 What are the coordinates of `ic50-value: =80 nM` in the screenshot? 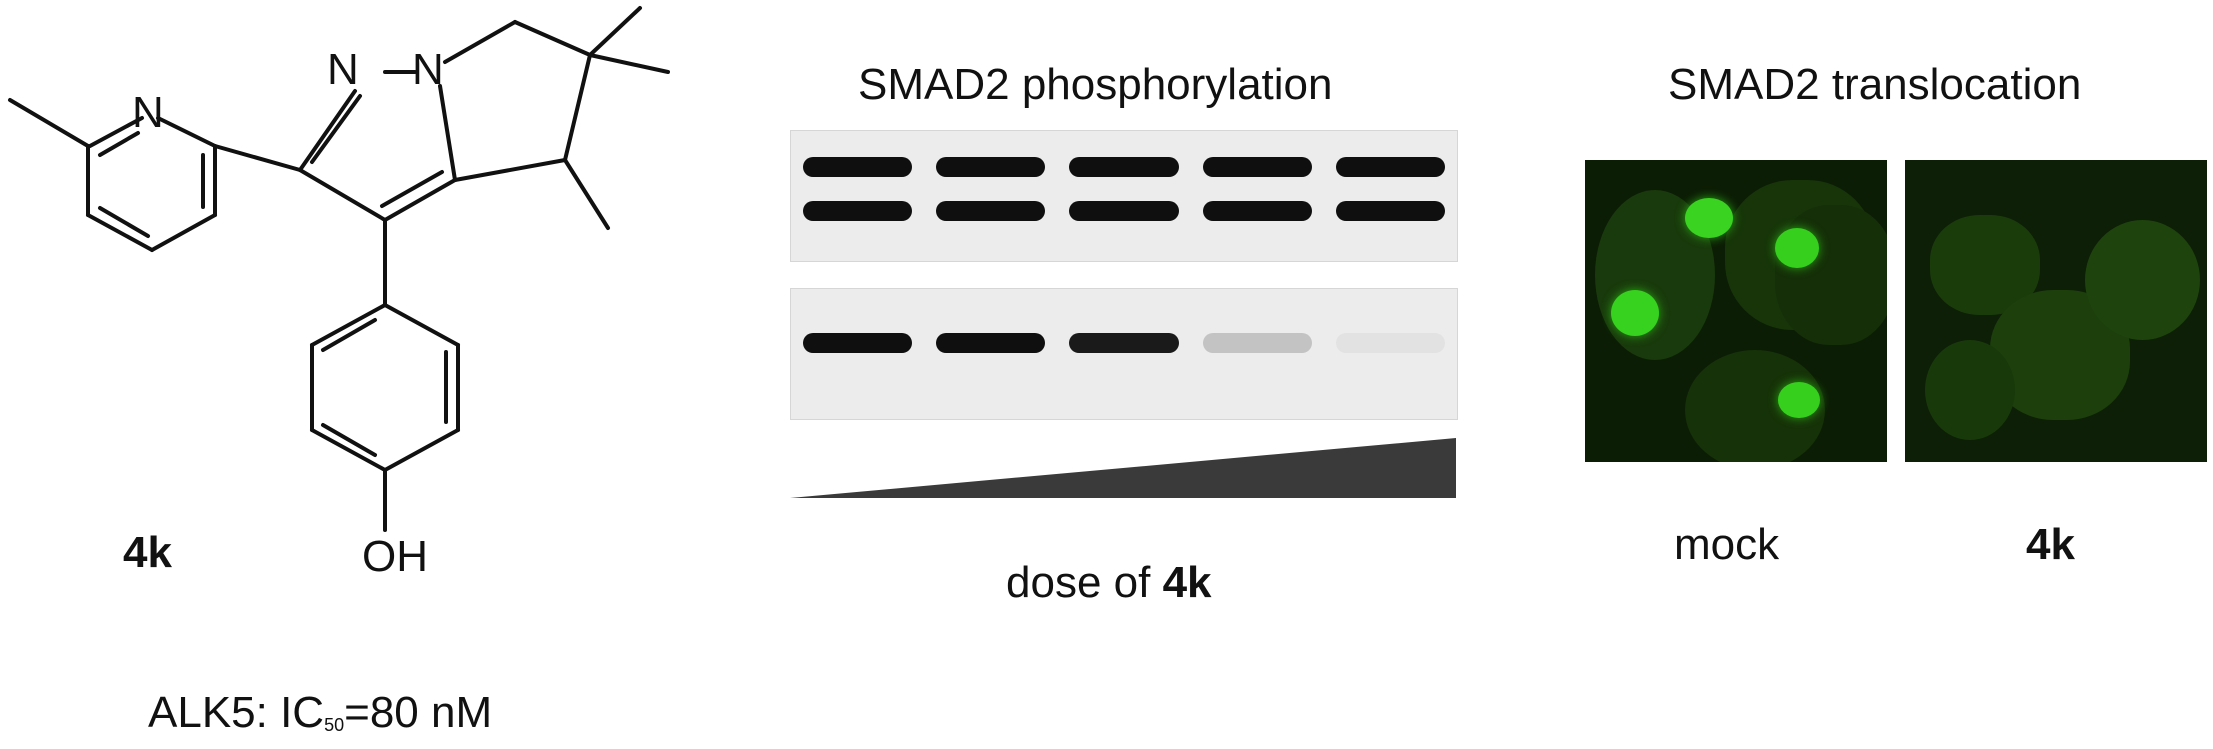 It's located at (418, 712).